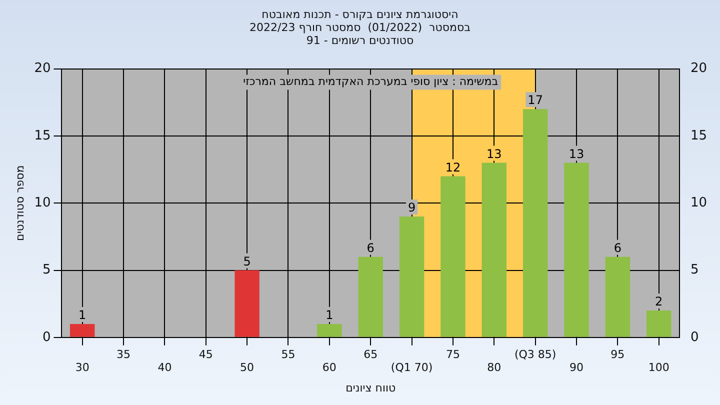 The width and height of the screenshot is (720, 405). I want to click on y2-tick-label: 10, so click(699, 202).